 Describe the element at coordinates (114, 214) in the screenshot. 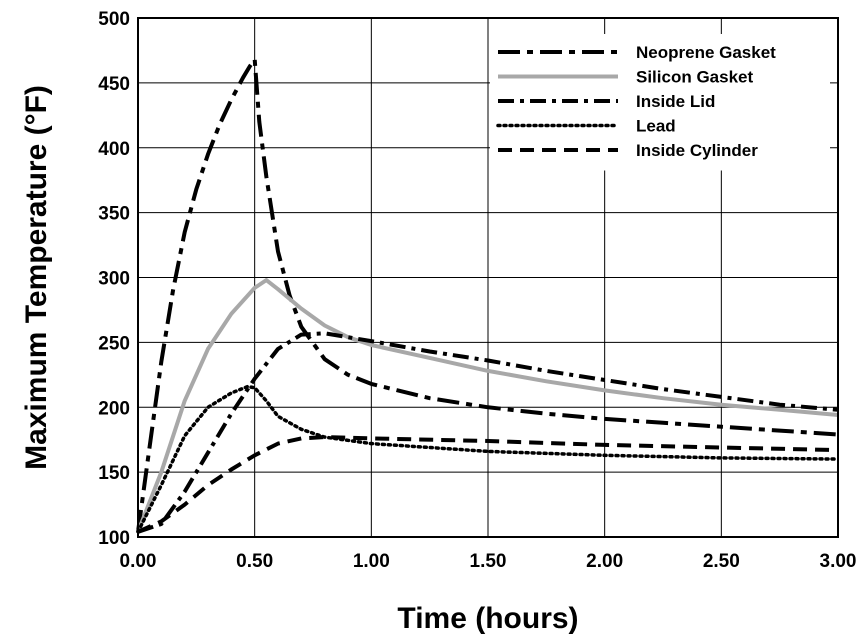

I see `y-tick-label: 350` at that location.